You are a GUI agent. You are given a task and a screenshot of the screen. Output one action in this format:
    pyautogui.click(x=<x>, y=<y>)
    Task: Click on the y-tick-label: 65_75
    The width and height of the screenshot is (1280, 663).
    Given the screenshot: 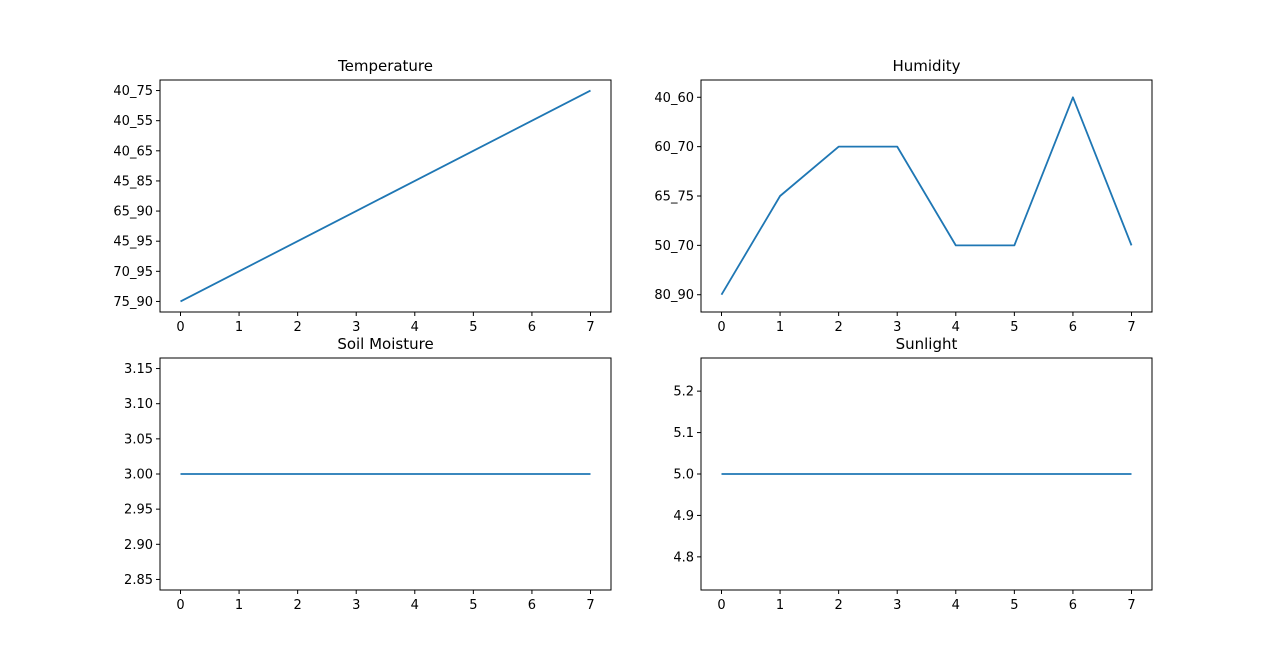 What is the action you would take?
    pyautogui.click(x=674, y=197)
    